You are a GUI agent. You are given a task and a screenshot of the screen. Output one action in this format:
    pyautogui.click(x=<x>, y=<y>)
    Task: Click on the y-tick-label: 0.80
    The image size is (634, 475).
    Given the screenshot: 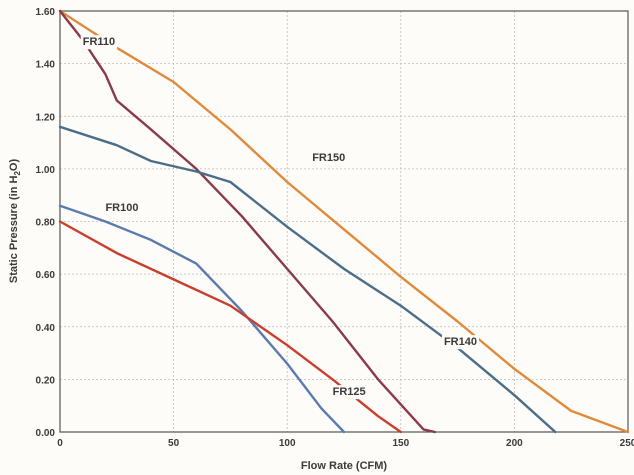 What is the action you would take?
    pyautogui.click(x=46, y=223)
    